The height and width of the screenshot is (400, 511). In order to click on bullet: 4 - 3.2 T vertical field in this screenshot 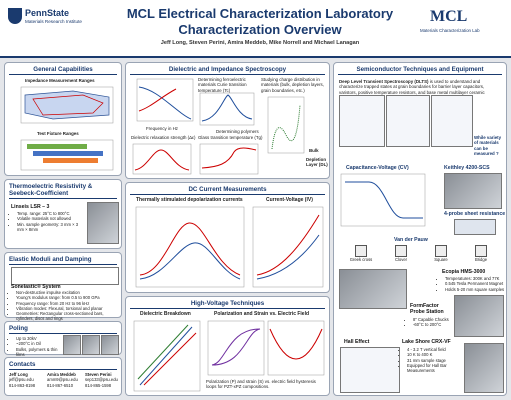, I will do `click(433, 349)`.